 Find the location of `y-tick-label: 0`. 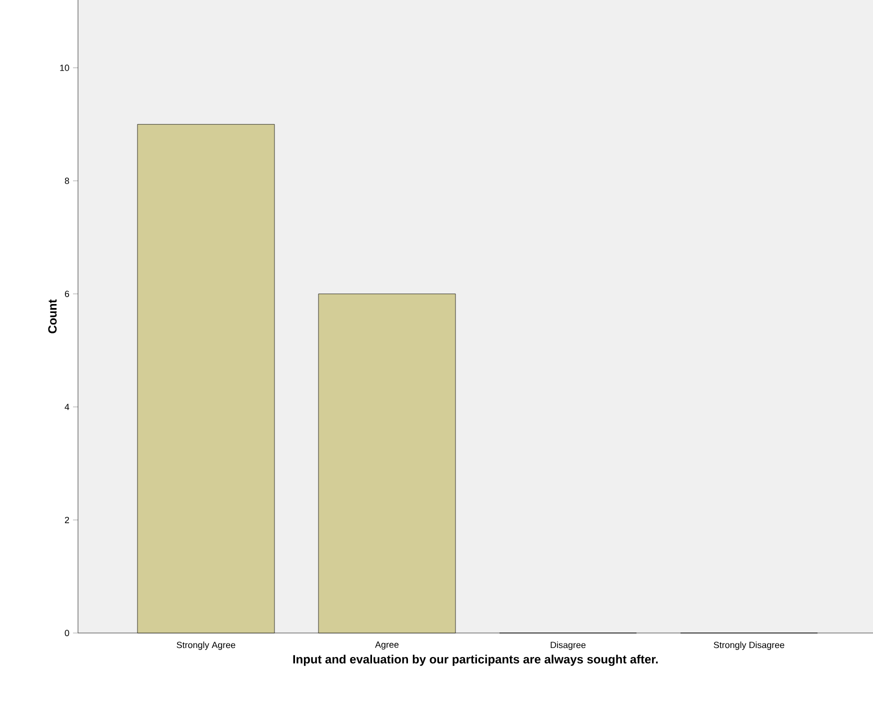

y-tick-label: 0 is located at coordinates (67, 633).